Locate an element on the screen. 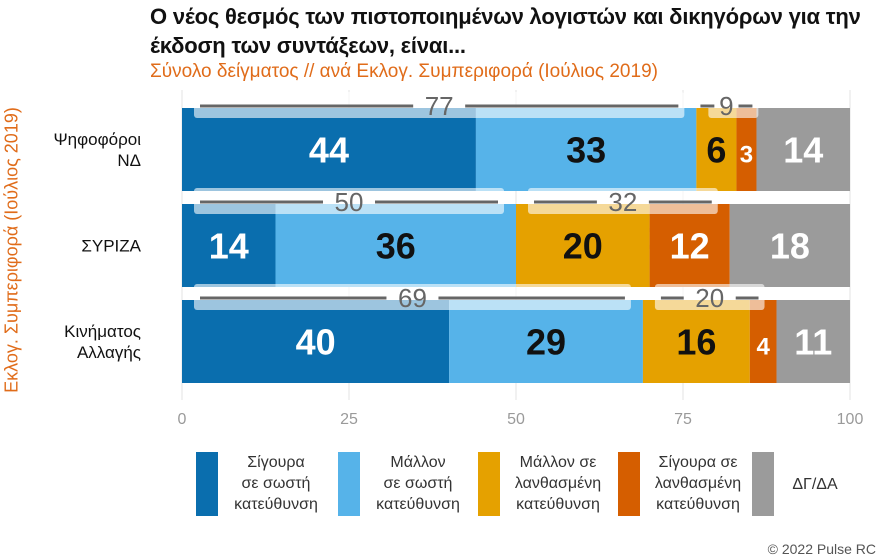 The width and height of the screenshot is (884, 559). category-label: ΝΔ is located at coordinates (129, 160).